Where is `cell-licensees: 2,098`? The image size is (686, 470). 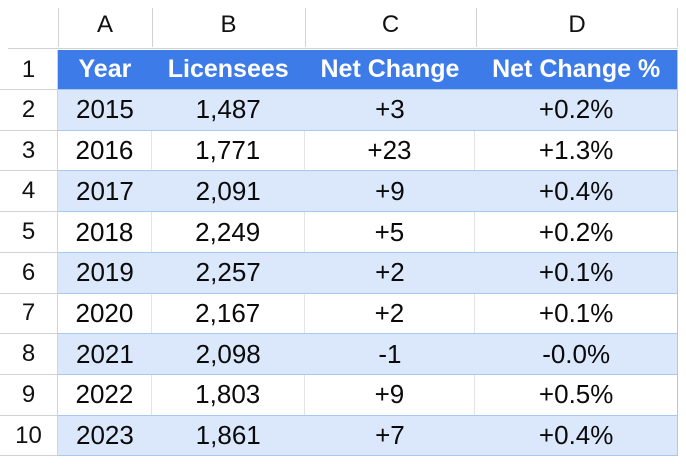
cell-licensees: 2,098 is located at coordinates (228, 353).